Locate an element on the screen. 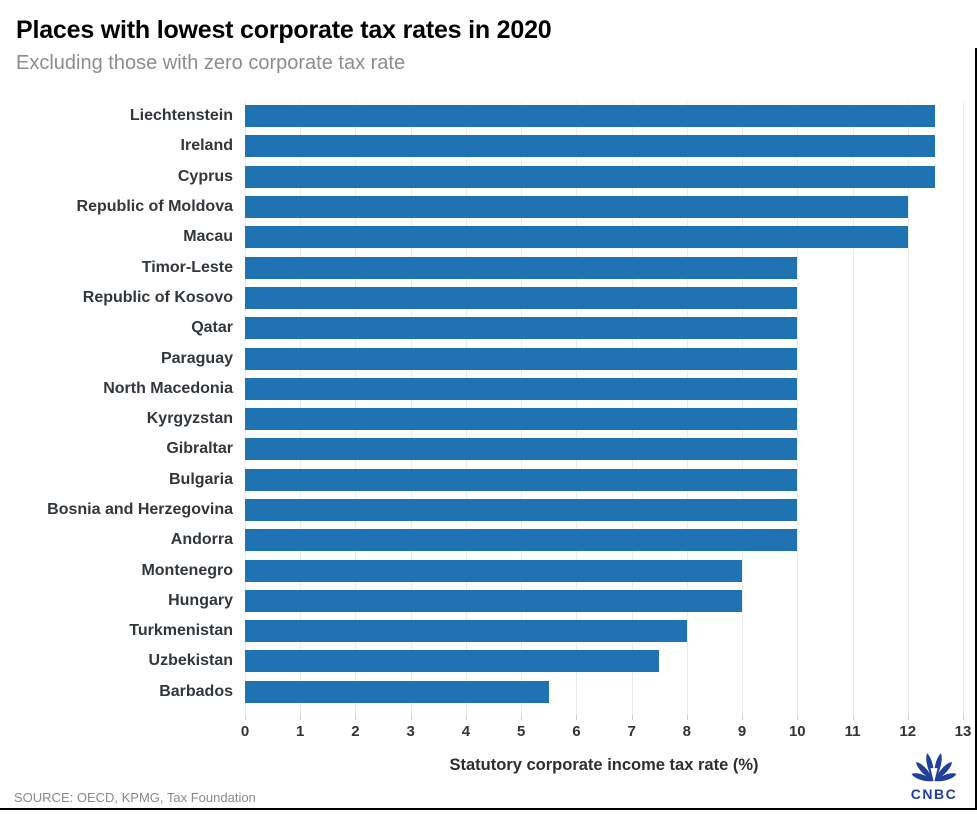 Image resolution: width=977 pixels, height=814 pixels. bar-row: Barbados is located at coordinates (481, 692).